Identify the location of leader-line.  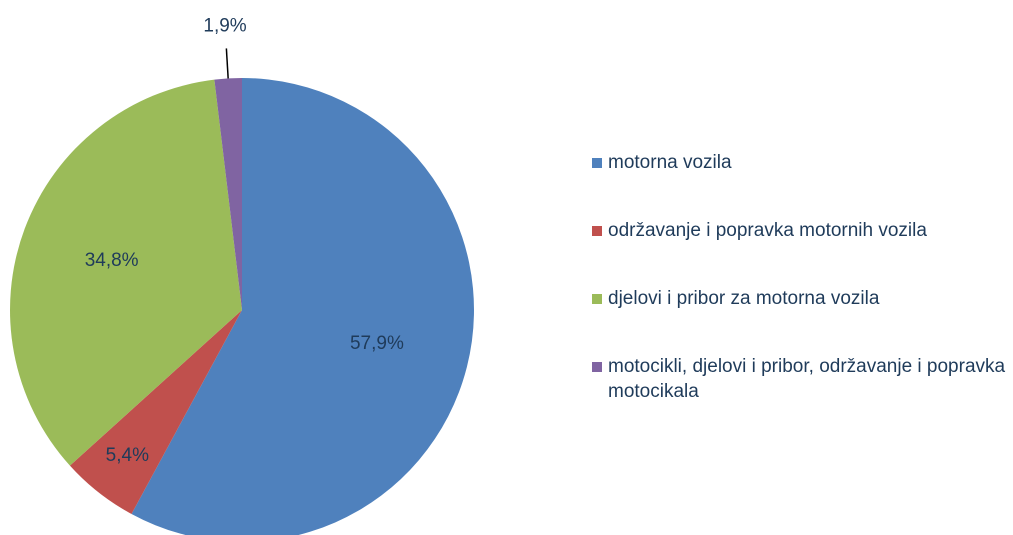
(227, 63).